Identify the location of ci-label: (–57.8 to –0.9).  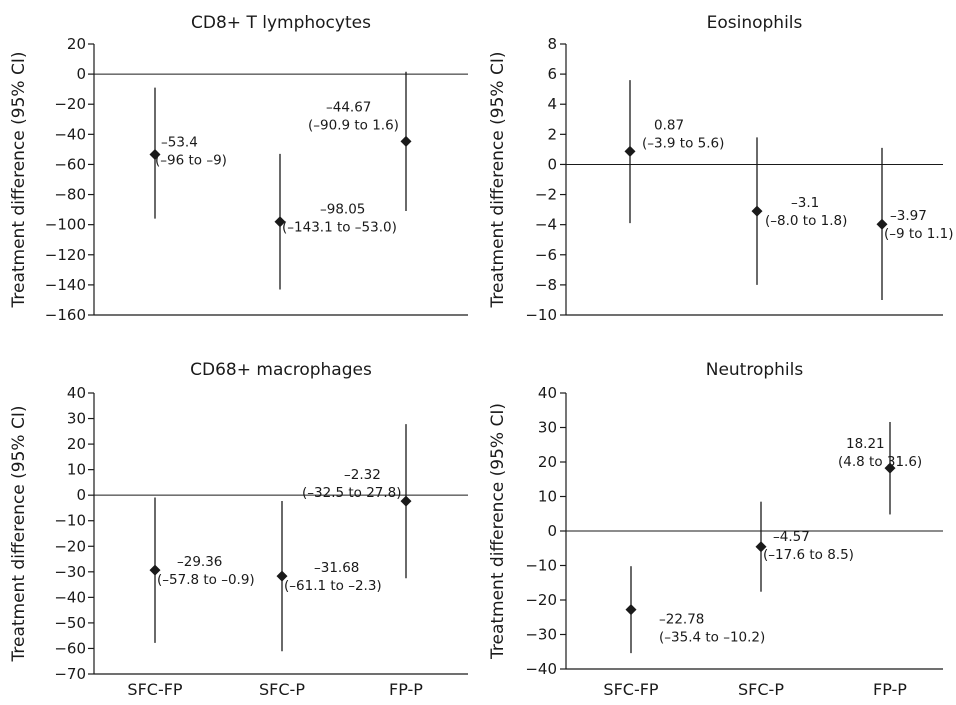
(206, 580).